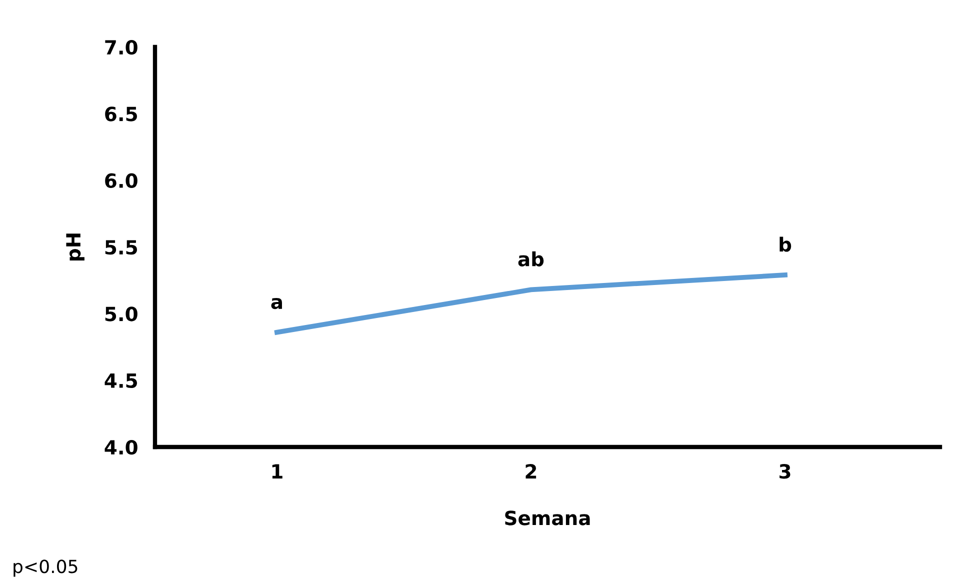 The width and height of the screenshot is (977, 582). What do you see at coordinates (121, 180) in the screenshot?
I see `y-tick-label: 6.0` at bounding box center [121, 180].